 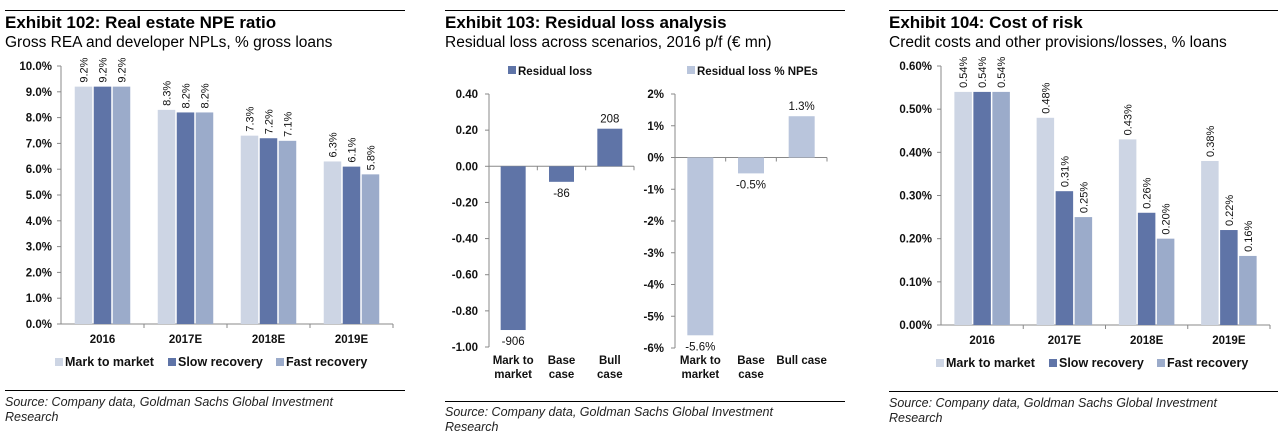 I want to click on y-tick-label: -0.40, so click(x=465, y=240).